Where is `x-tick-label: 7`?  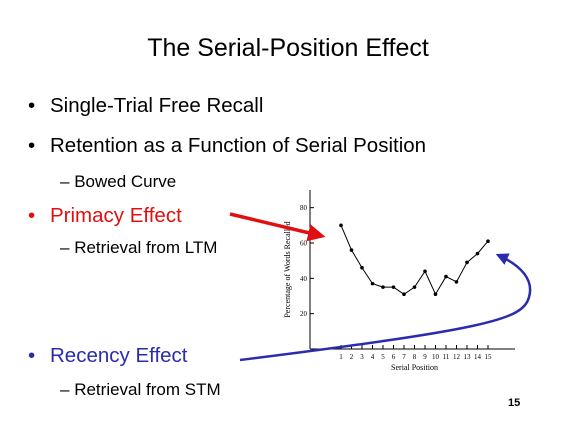
x-tick-label: 7 is located at coordinates (404, 357).